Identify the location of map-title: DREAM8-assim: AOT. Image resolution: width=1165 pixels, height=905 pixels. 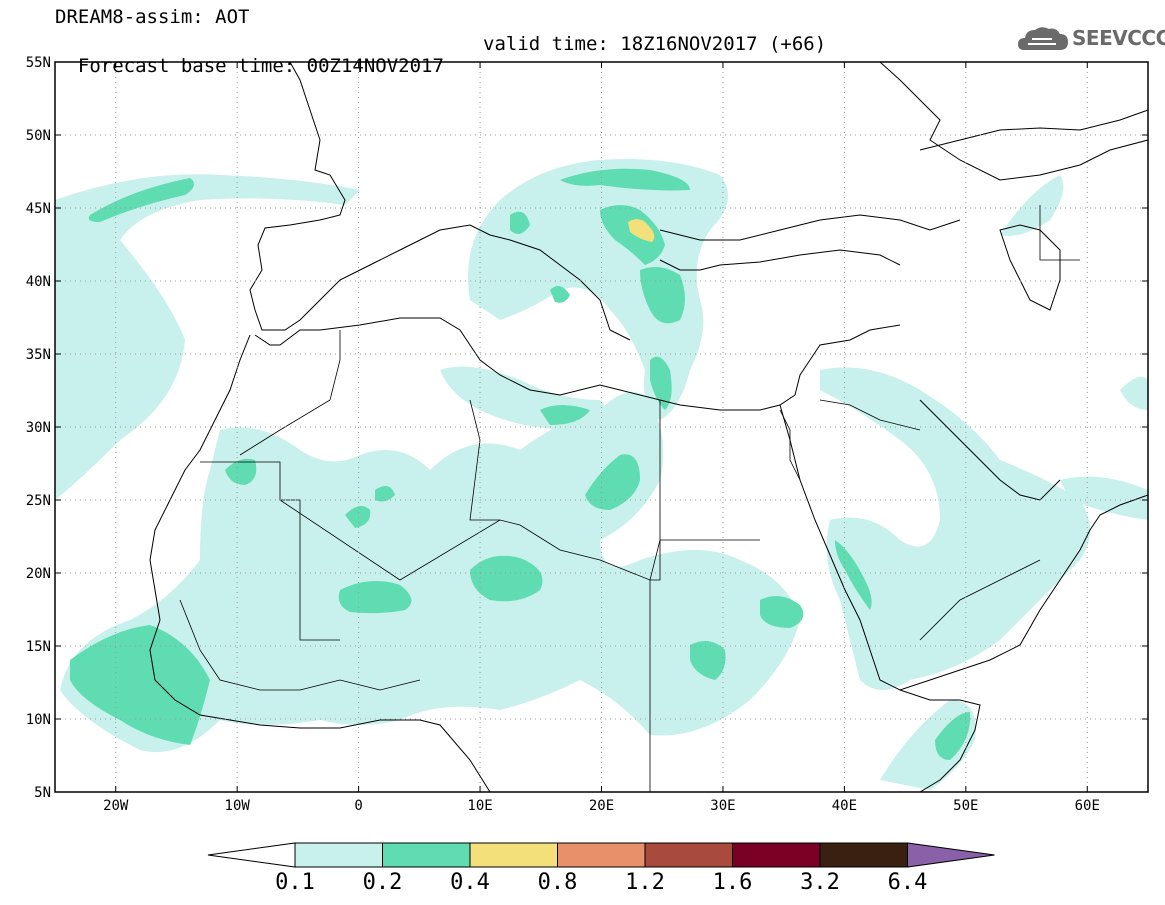
(152, 17).